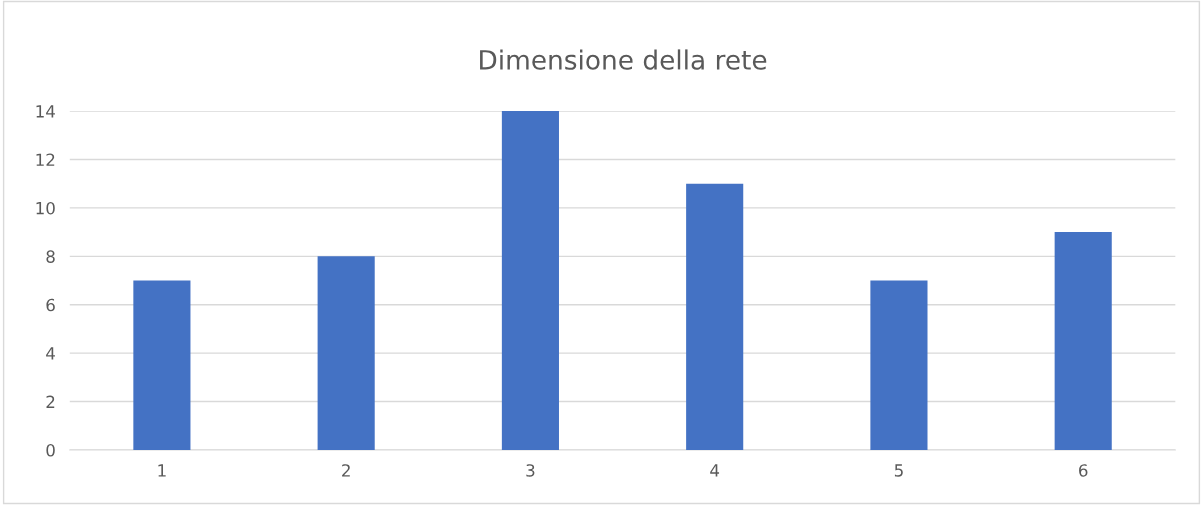 The image size is (1203, 505). What do you see at coordinates (50, 353) in the screenshot?
I see `y-tick-label: 4` at bounding box center [50, 353].